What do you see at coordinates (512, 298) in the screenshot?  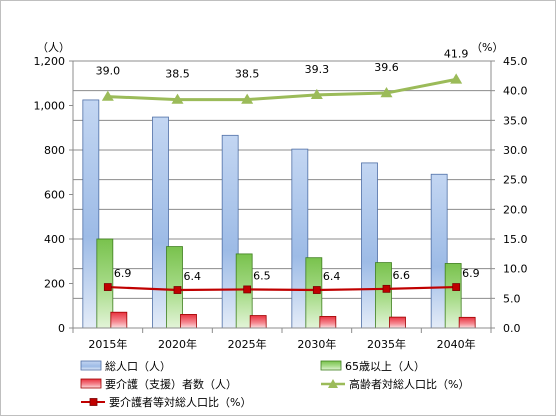 I see `right-tick-label: 5.0` at bounding box center [512, 298].